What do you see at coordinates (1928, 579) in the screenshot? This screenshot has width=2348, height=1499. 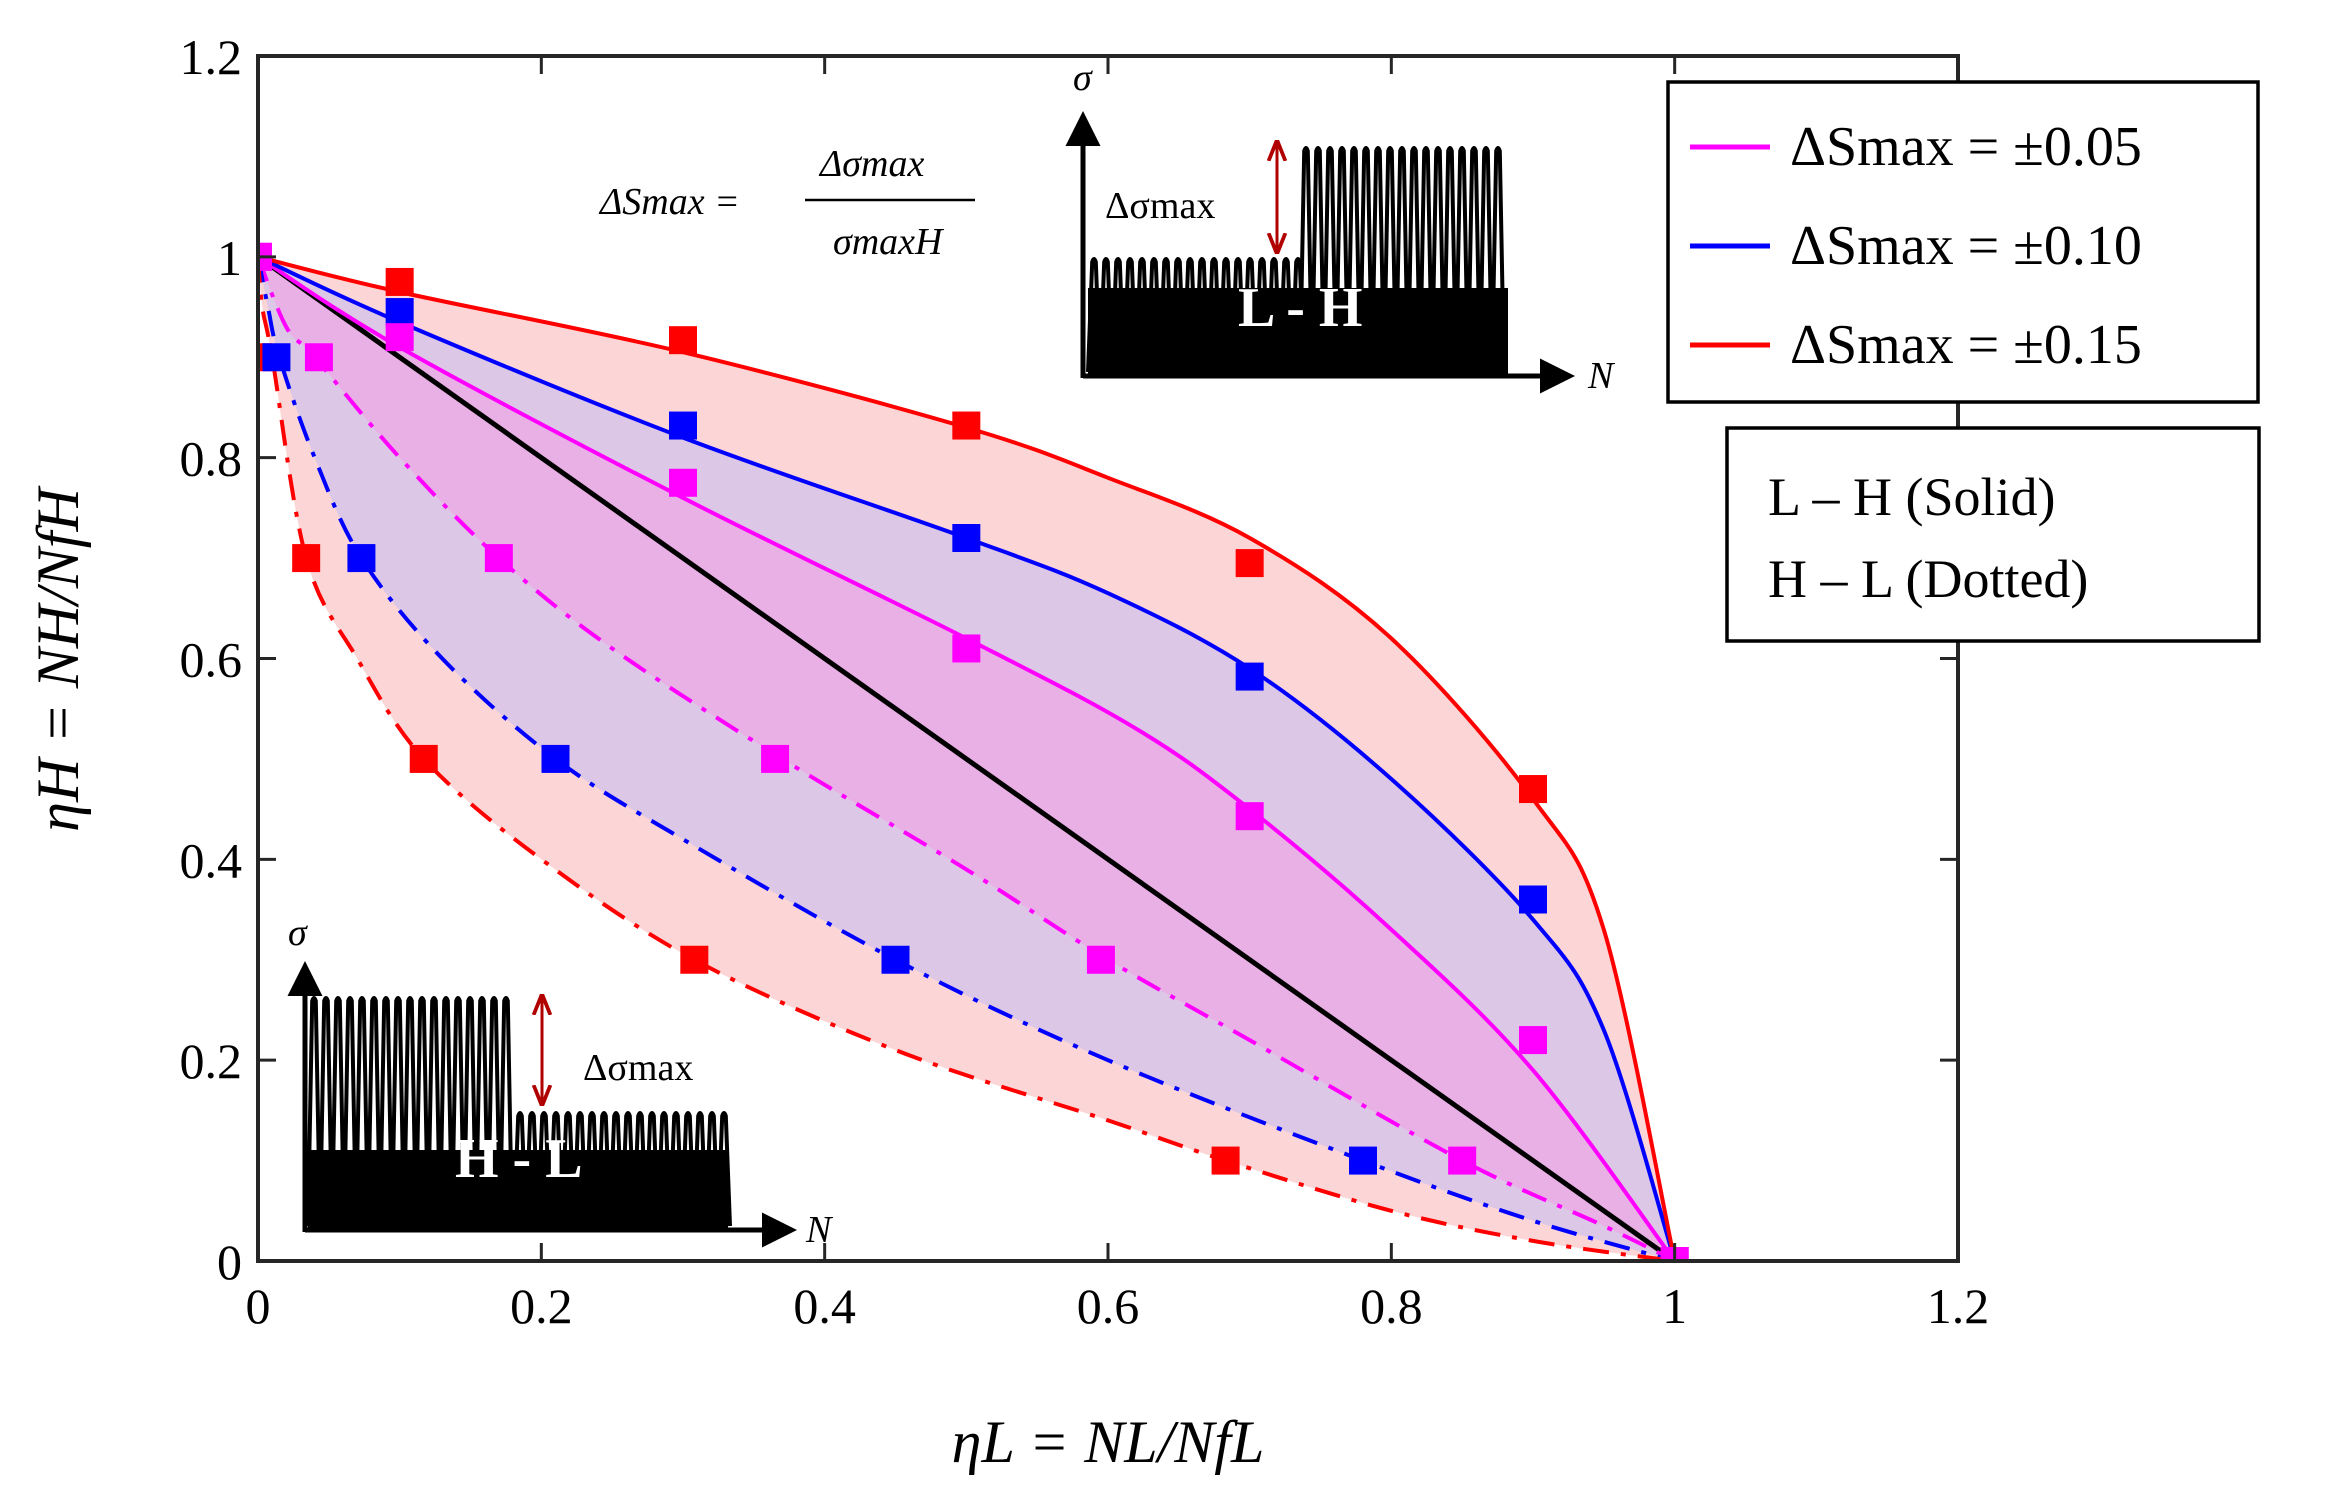 I see `style-note-dotted: H – L (Dotted)` at bounding box center [1928, 579].